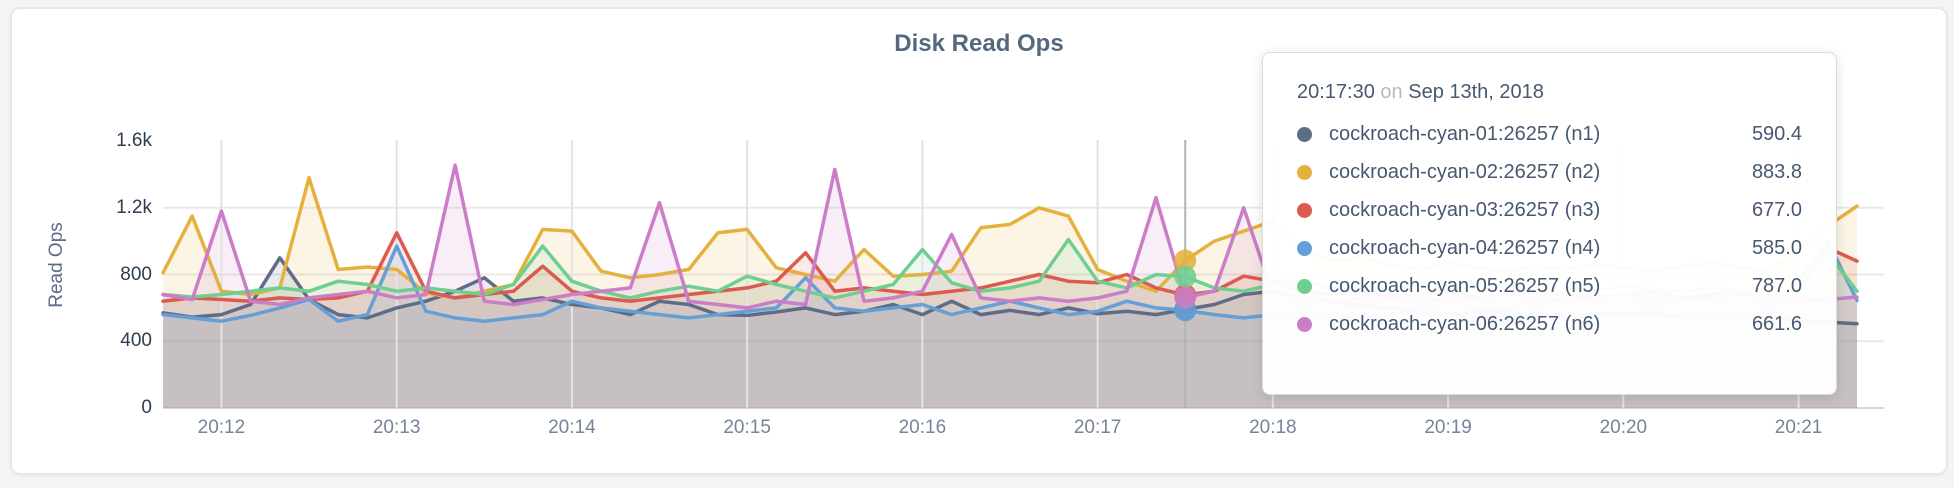 The width and height of the screenshot is (1954, 488). I want to click on x-tick-label: 20:21, so click(1798, 427).